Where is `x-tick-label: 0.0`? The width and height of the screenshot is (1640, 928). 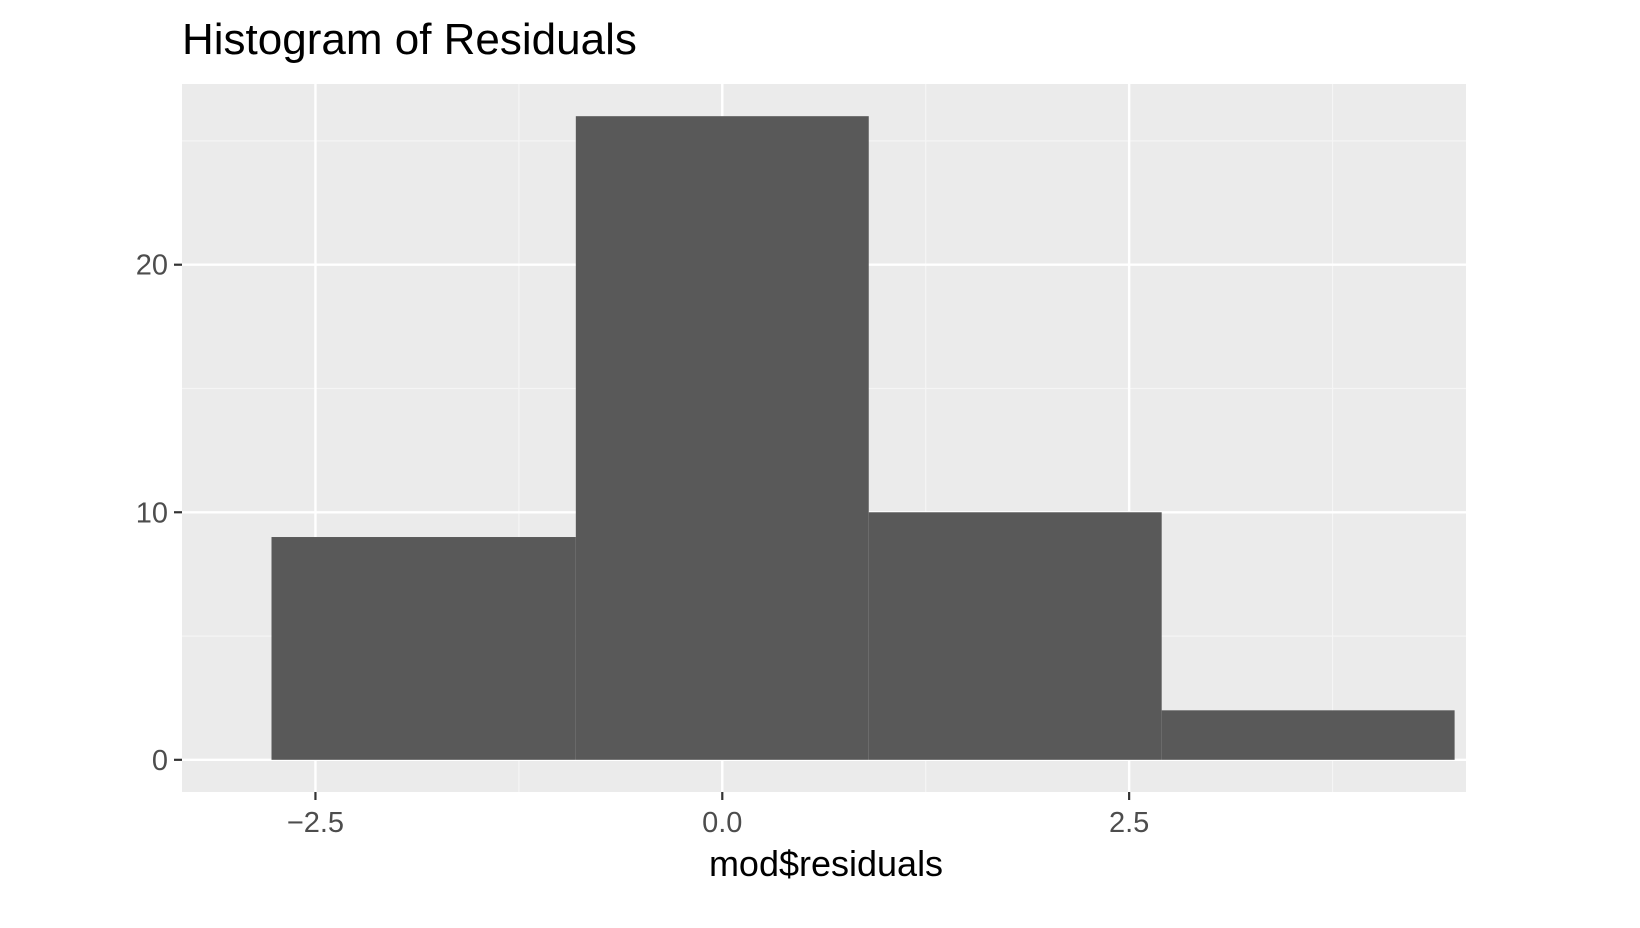 x-tick-label: 0.0 is located at coordinates (722, 823).